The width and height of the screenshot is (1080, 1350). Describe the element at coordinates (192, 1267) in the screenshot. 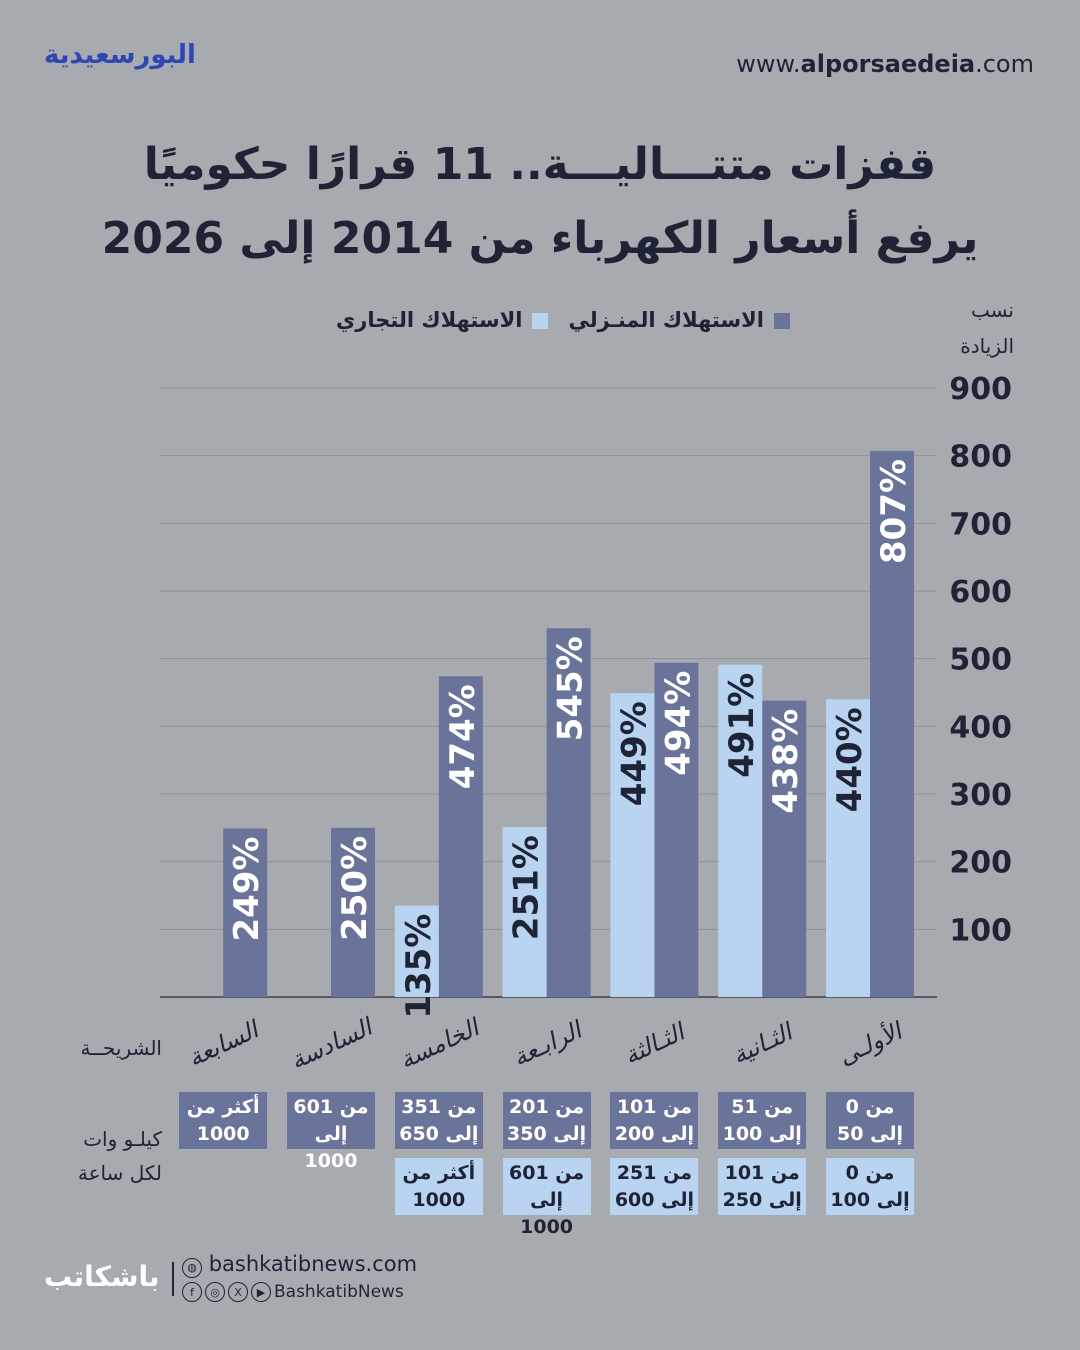

I see `globe-icon: ◍` at that location.